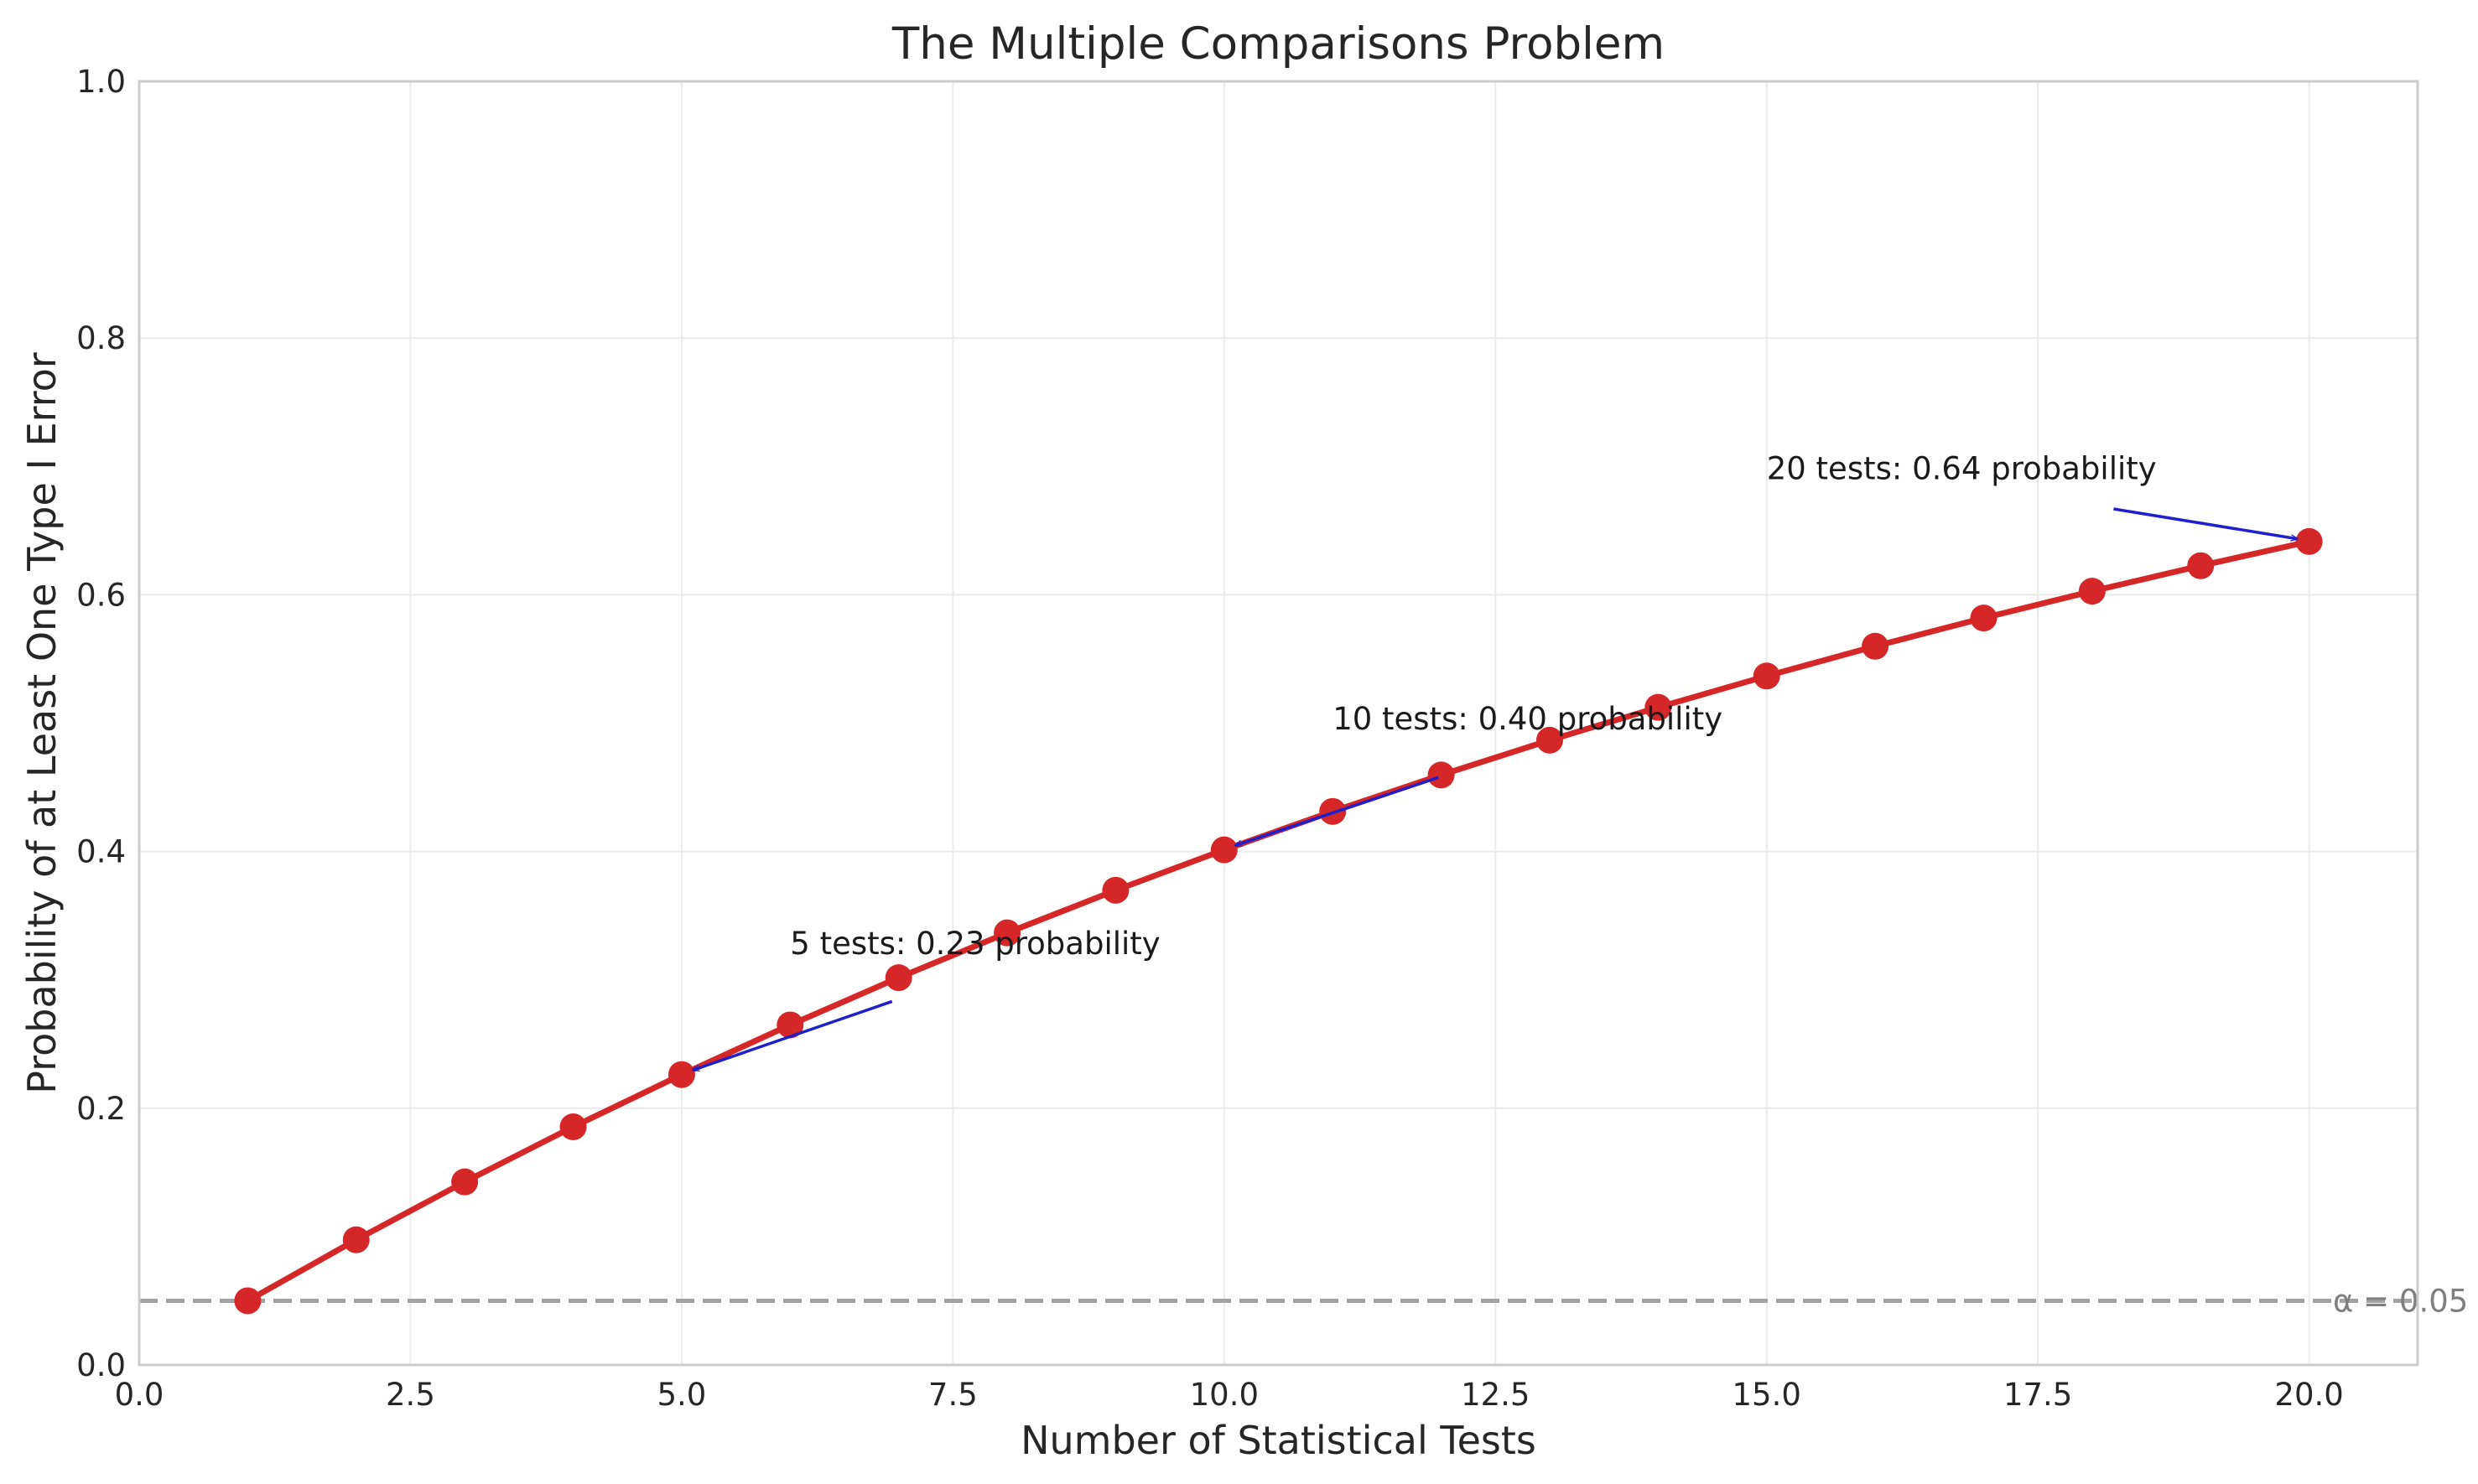 The width and height of the screenshot is (2478, 1484). What do you see at coordinates (953, 1395) in the screenshot?
I see `x-tick-label: 7.5` at bounding box center [953, 1395].